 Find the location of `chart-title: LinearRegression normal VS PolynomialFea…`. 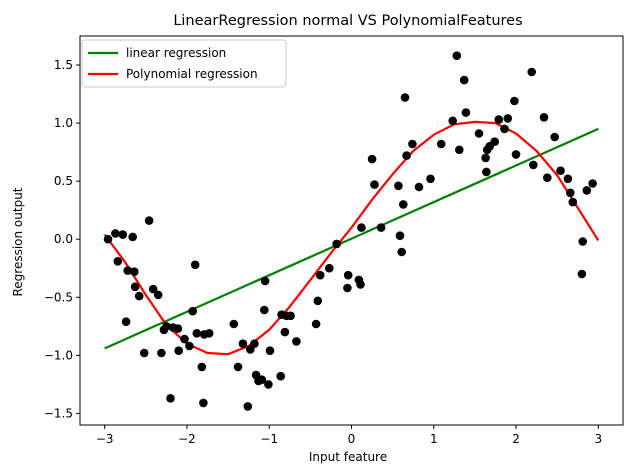

chart-title: LinearRegression normal VS PolynomialFea… is located at coordinates (347, 21).